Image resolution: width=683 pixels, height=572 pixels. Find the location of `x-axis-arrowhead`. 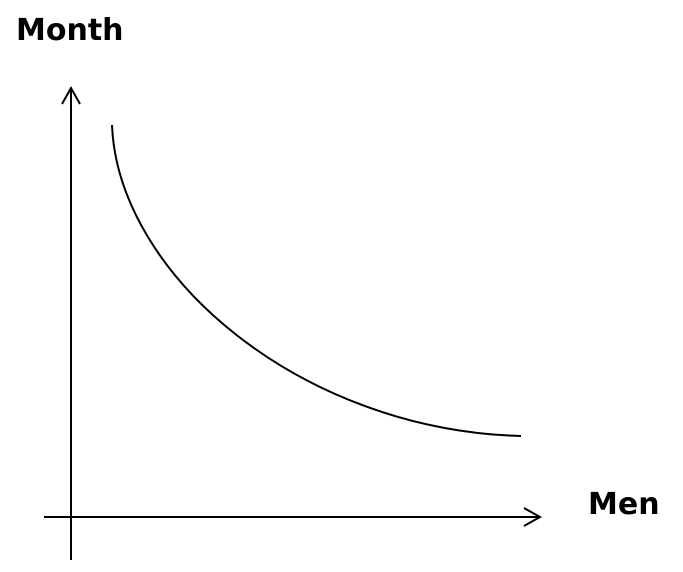

x-axis-arrowhead is located at coordinates (533, 517).